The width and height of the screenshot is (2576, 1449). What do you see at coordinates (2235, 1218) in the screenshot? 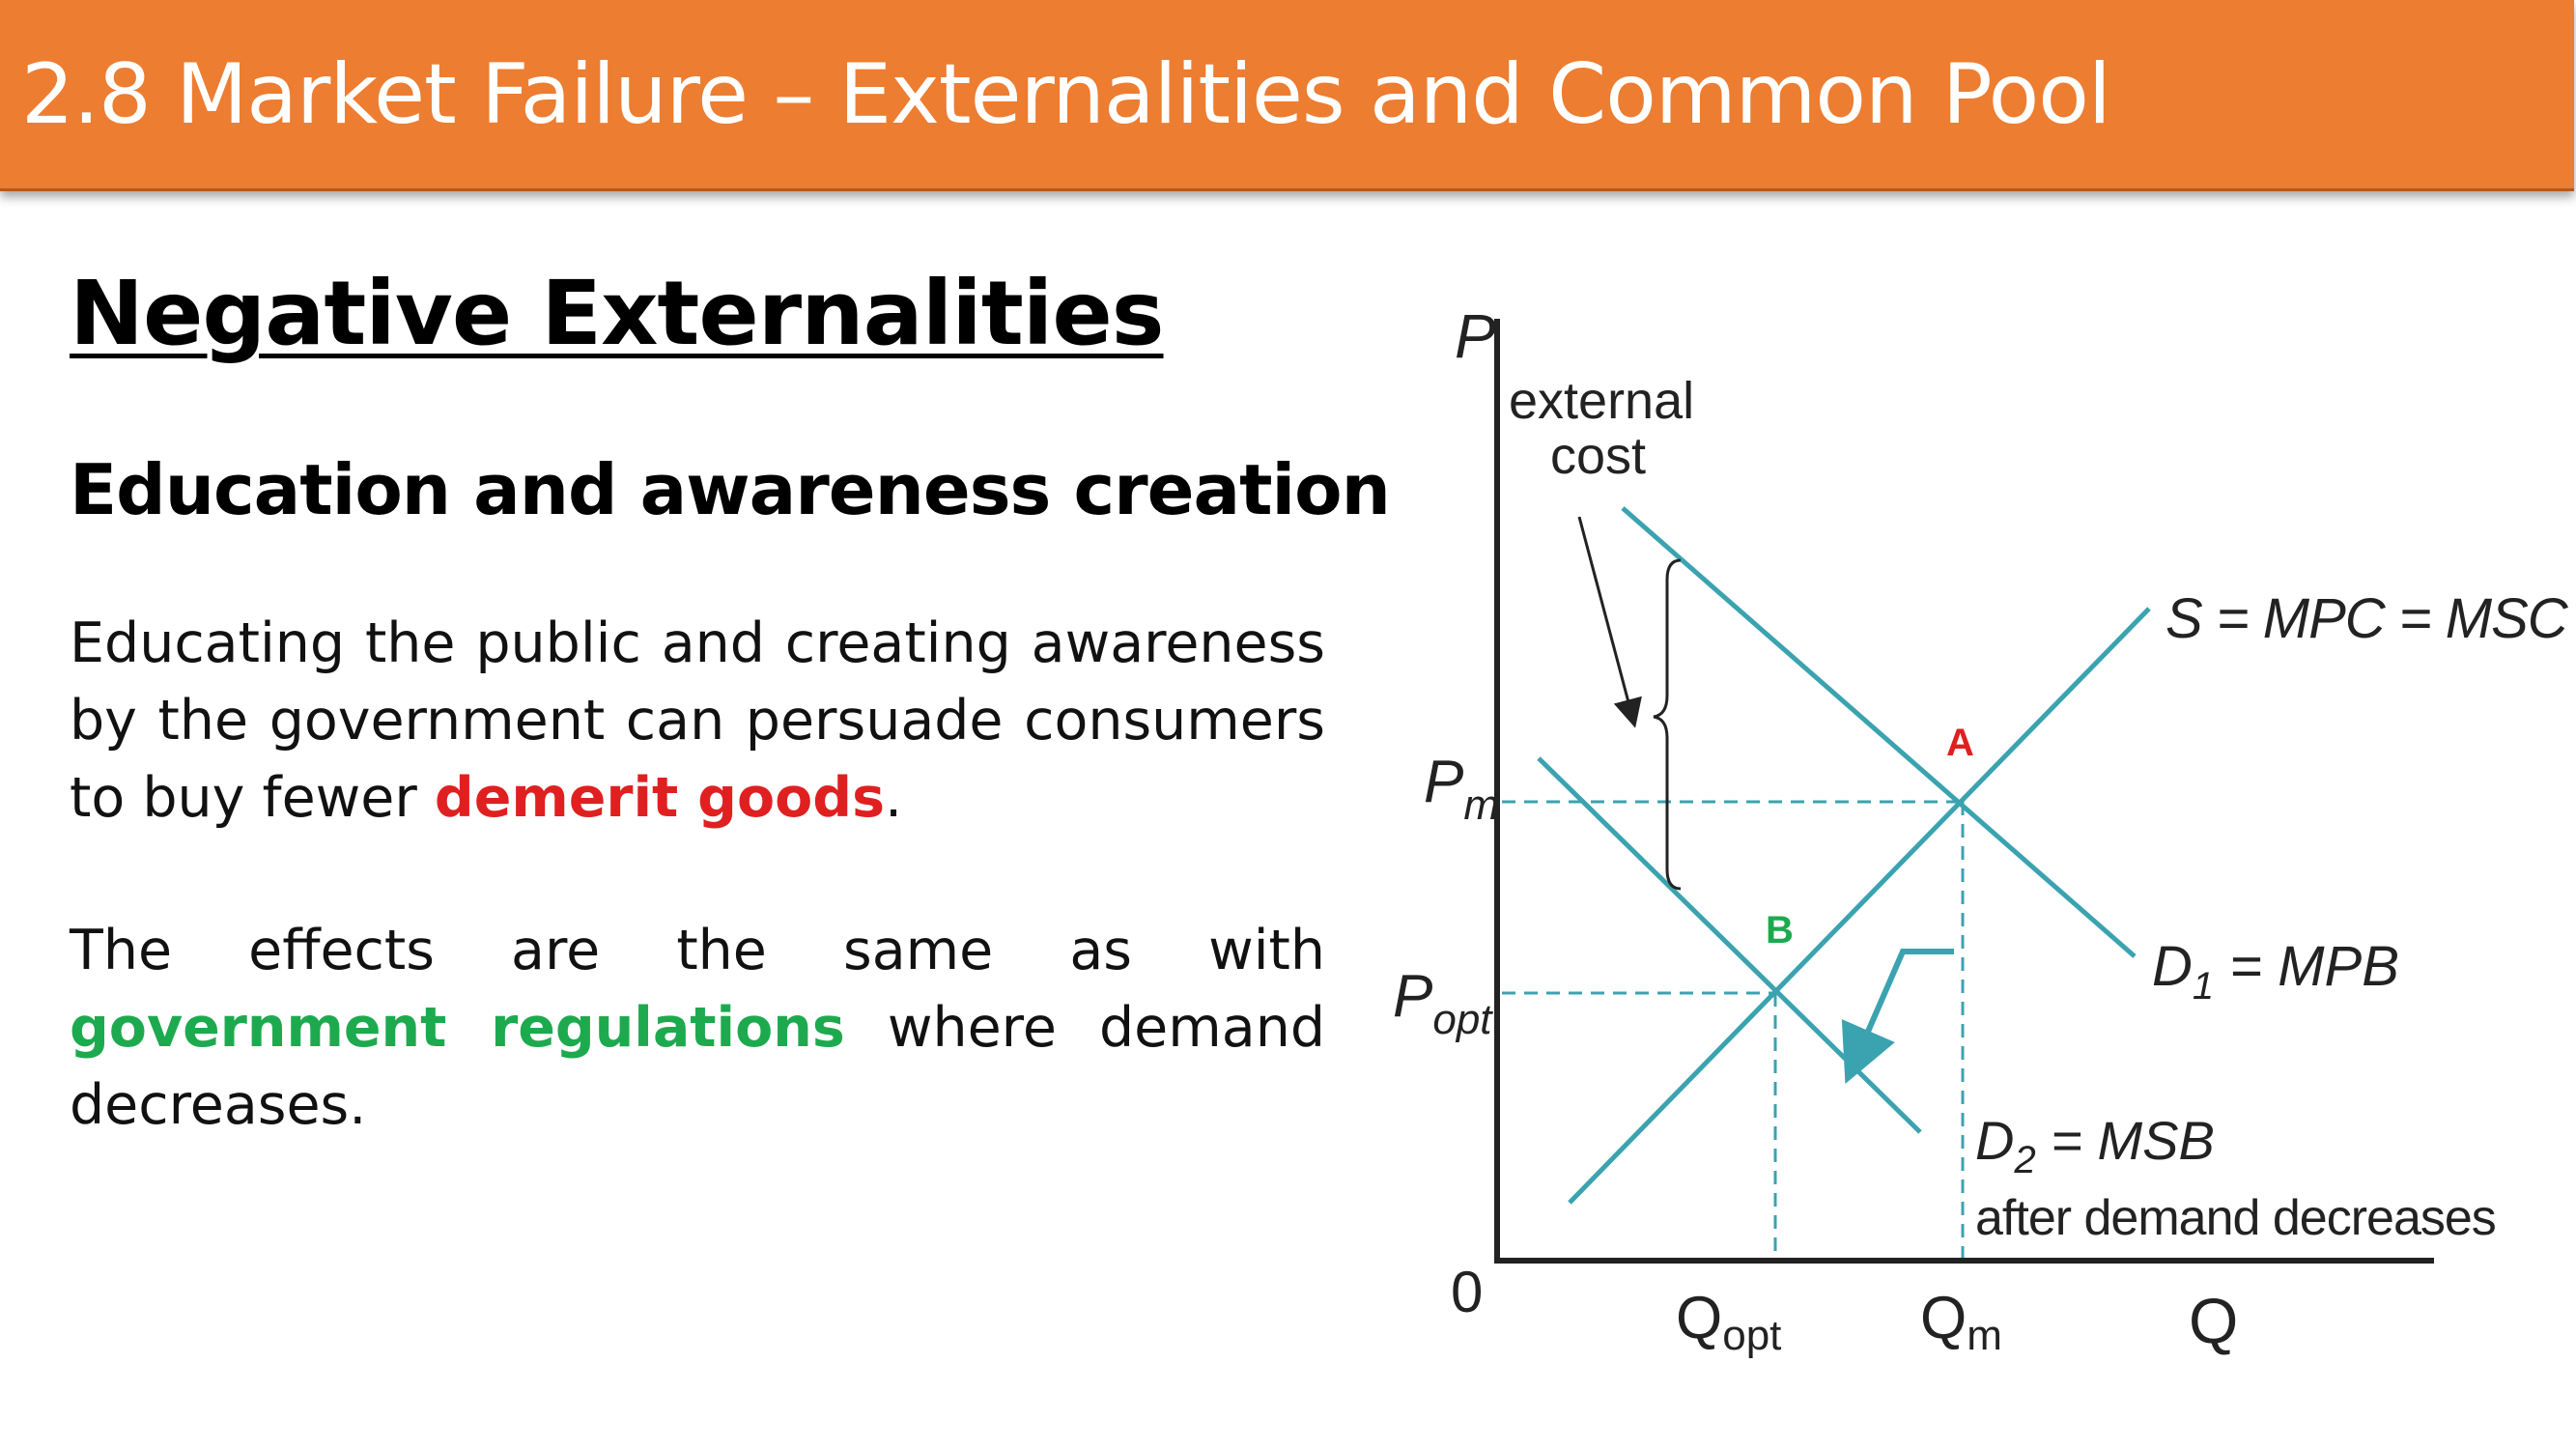
I see `d2-note: after demand decreases` at bounding box center [2235, 1218].